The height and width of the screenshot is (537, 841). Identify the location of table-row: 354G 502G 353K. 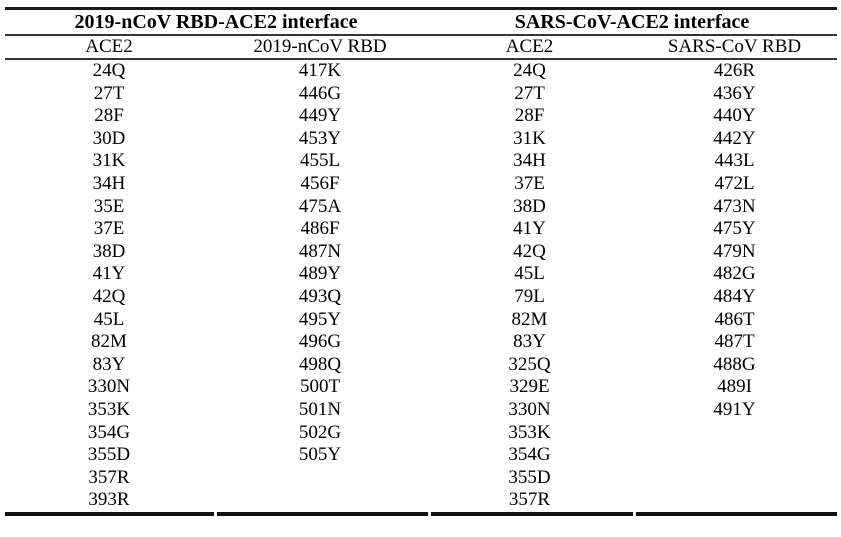
(421, 433).